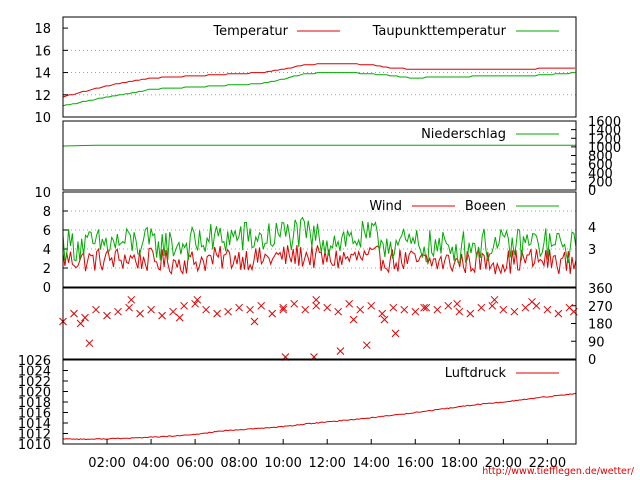 This screenshot has width=640, height=480. I want to click on y-tick-label: 1400, so click(604, 131).